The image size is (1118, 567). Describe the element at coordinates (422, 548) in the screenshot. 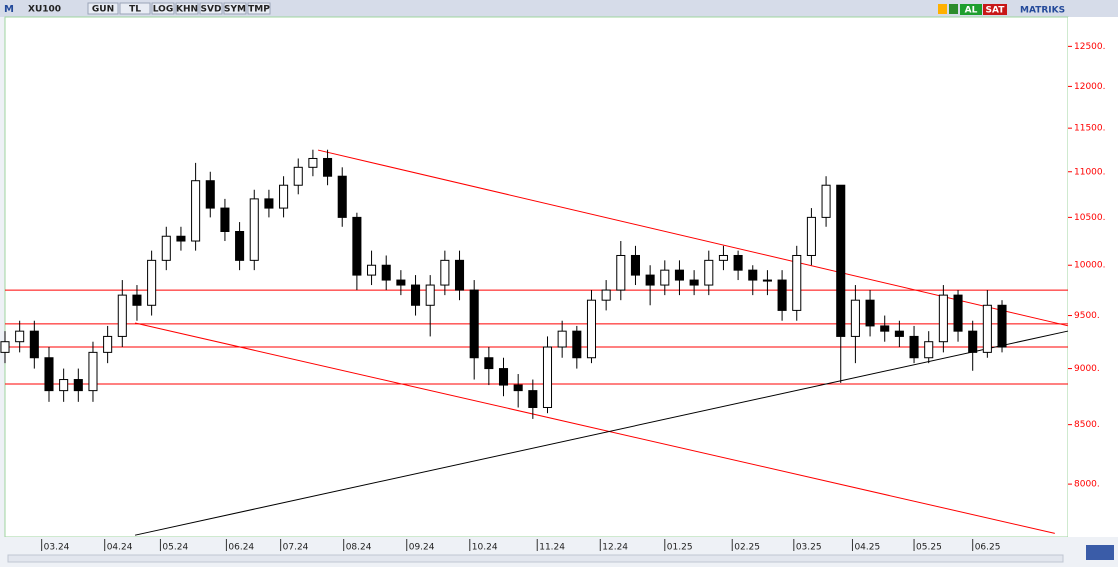

I see `x-tick-label: 09.24` at that location.